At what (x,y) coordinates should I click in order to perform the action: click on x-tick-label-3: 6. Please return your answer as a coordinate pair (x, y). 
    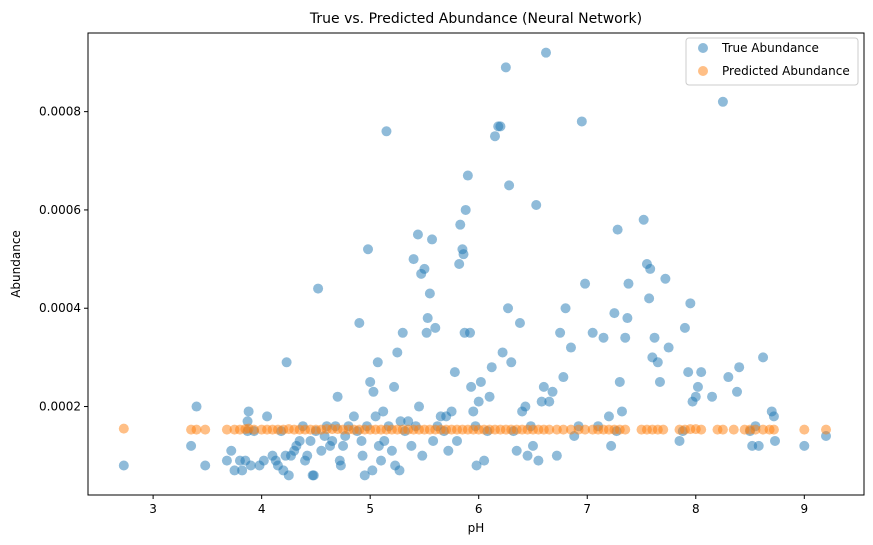
    Looking at the image, I should click on (479, 509).